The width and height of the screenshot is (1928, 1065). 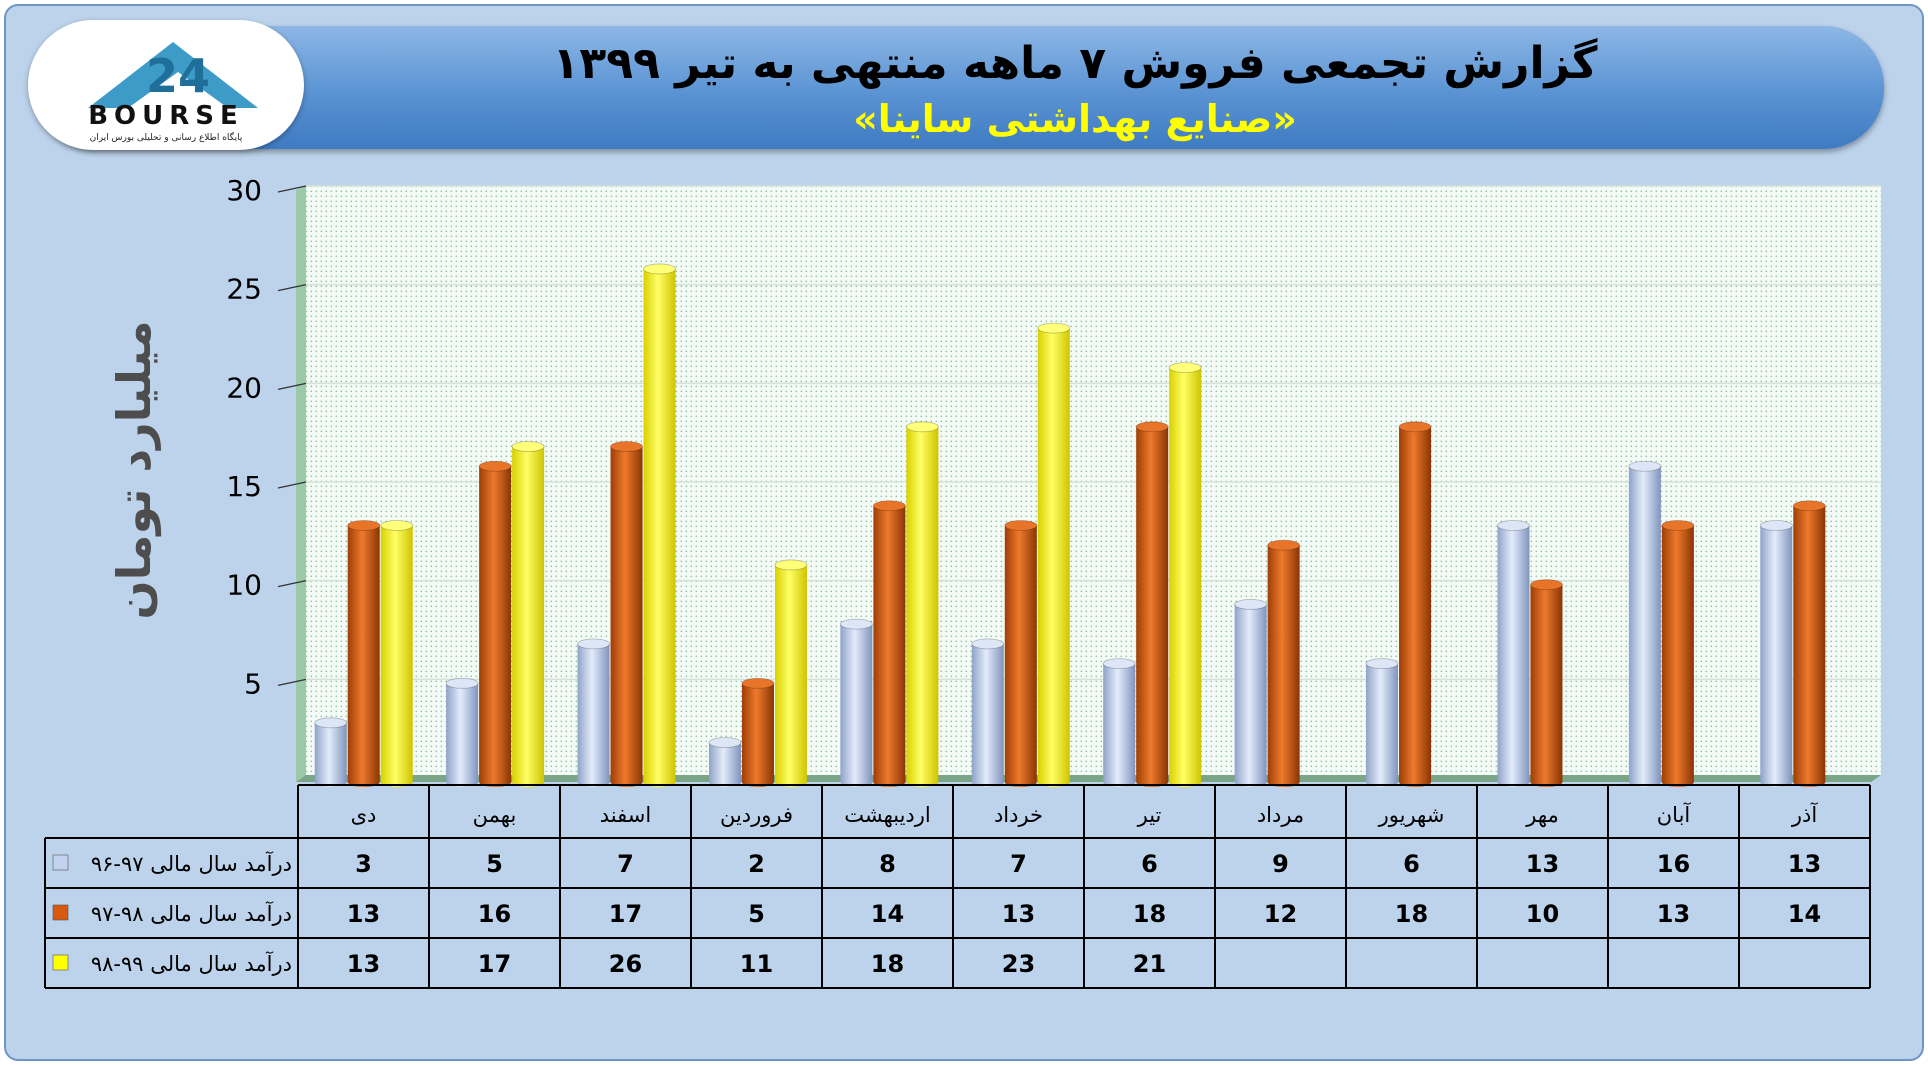 I want to click on y-tick-label: 15, so click(x=244, y=486).